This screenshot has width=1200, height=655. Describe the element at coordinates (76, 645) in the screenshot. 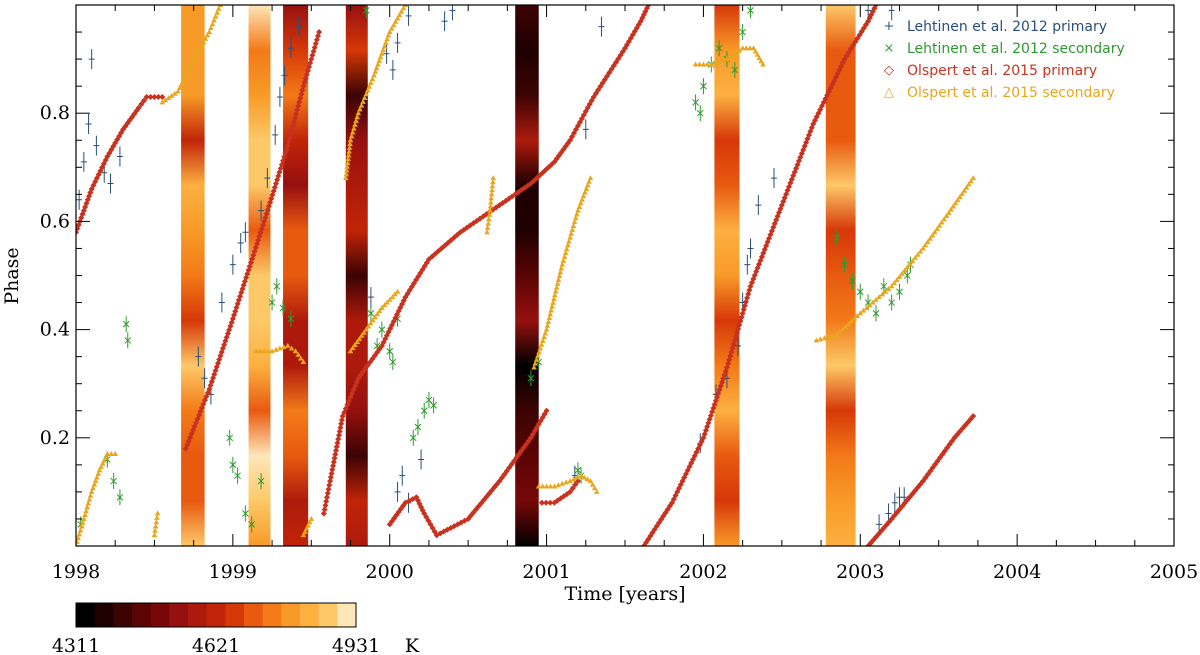

I see `colorbar-tick-label: 4311` at that location.